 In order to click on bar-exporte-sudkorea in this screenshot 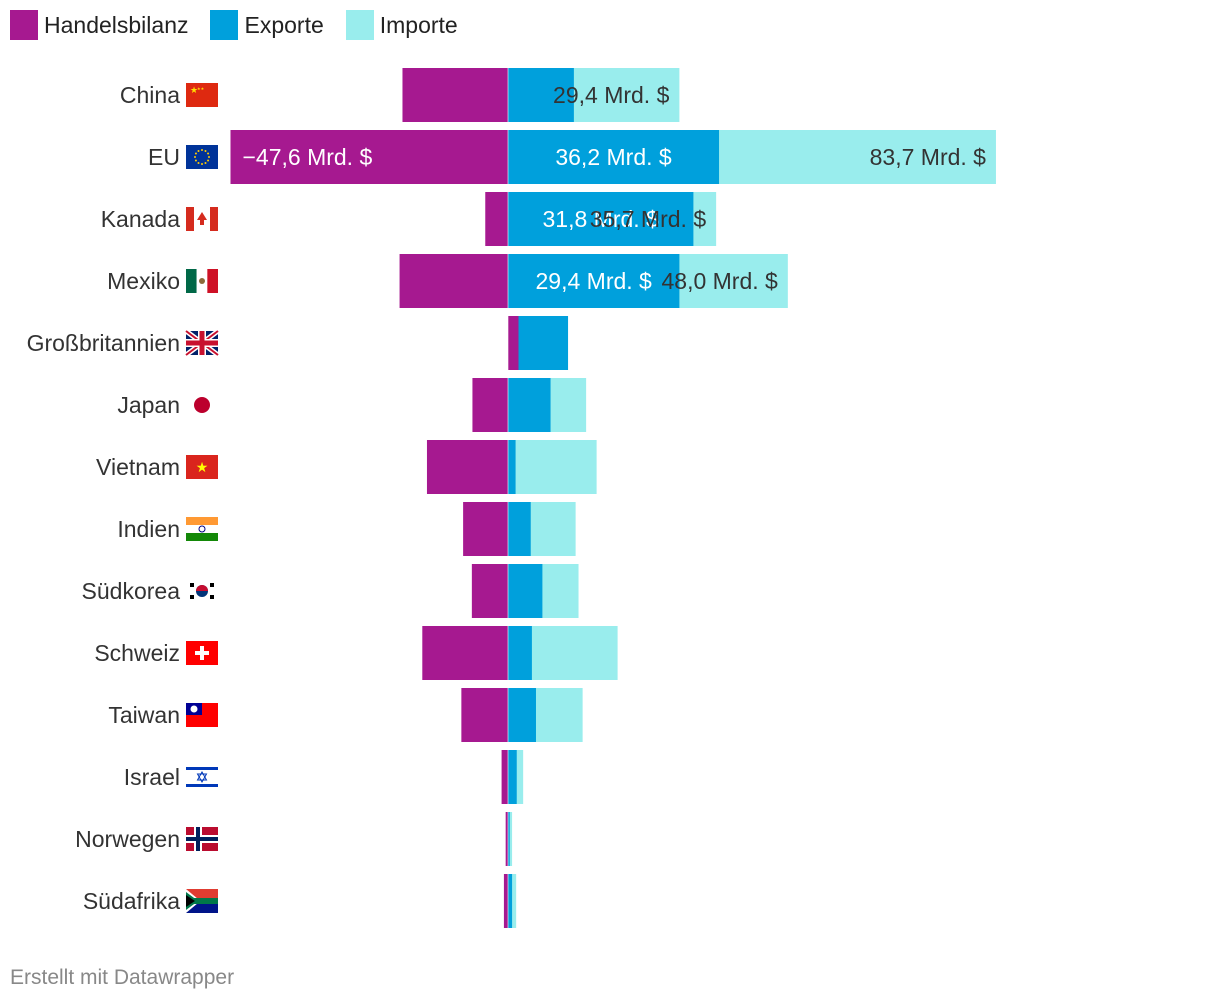, I will do `click(525, 591)`.